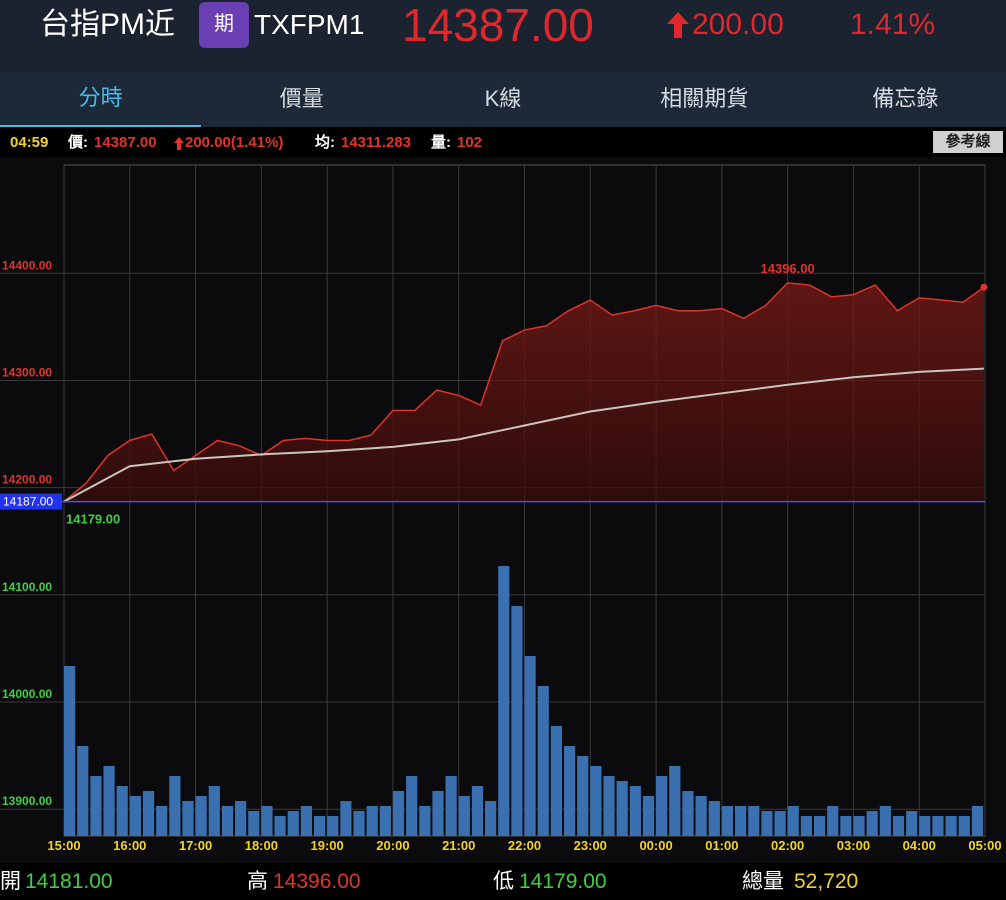 The image size is (1006, 900). Describe the element at coordinates (524, 845) in the screenshot. I see `x-tick-label: 22:00` at that location.